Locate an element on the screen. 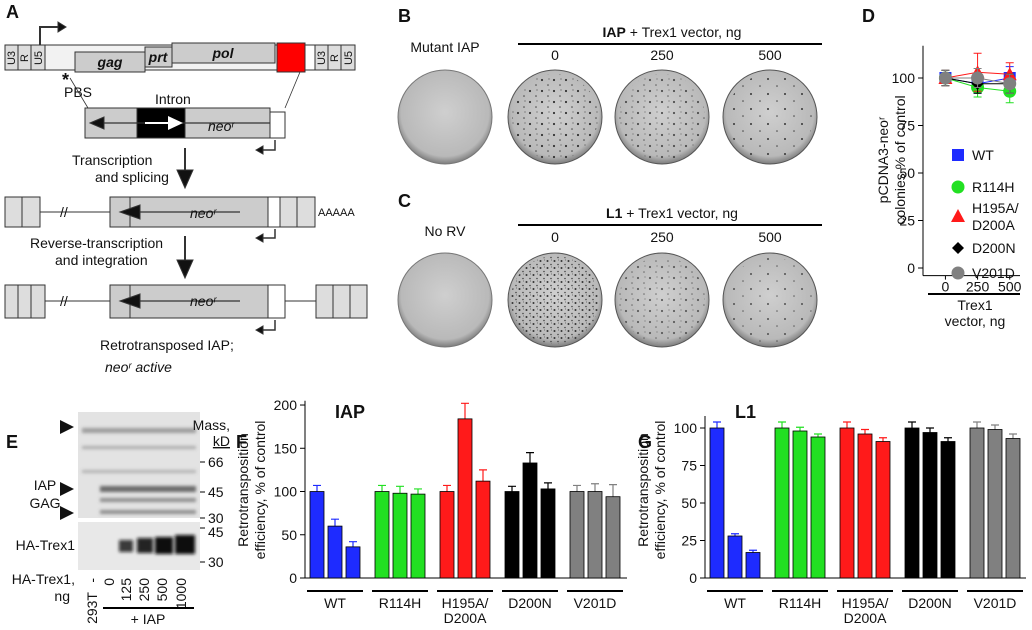 Image resolution: width=1032 pixels, height=630 pixels. blot is located at coordinates (139, 465).